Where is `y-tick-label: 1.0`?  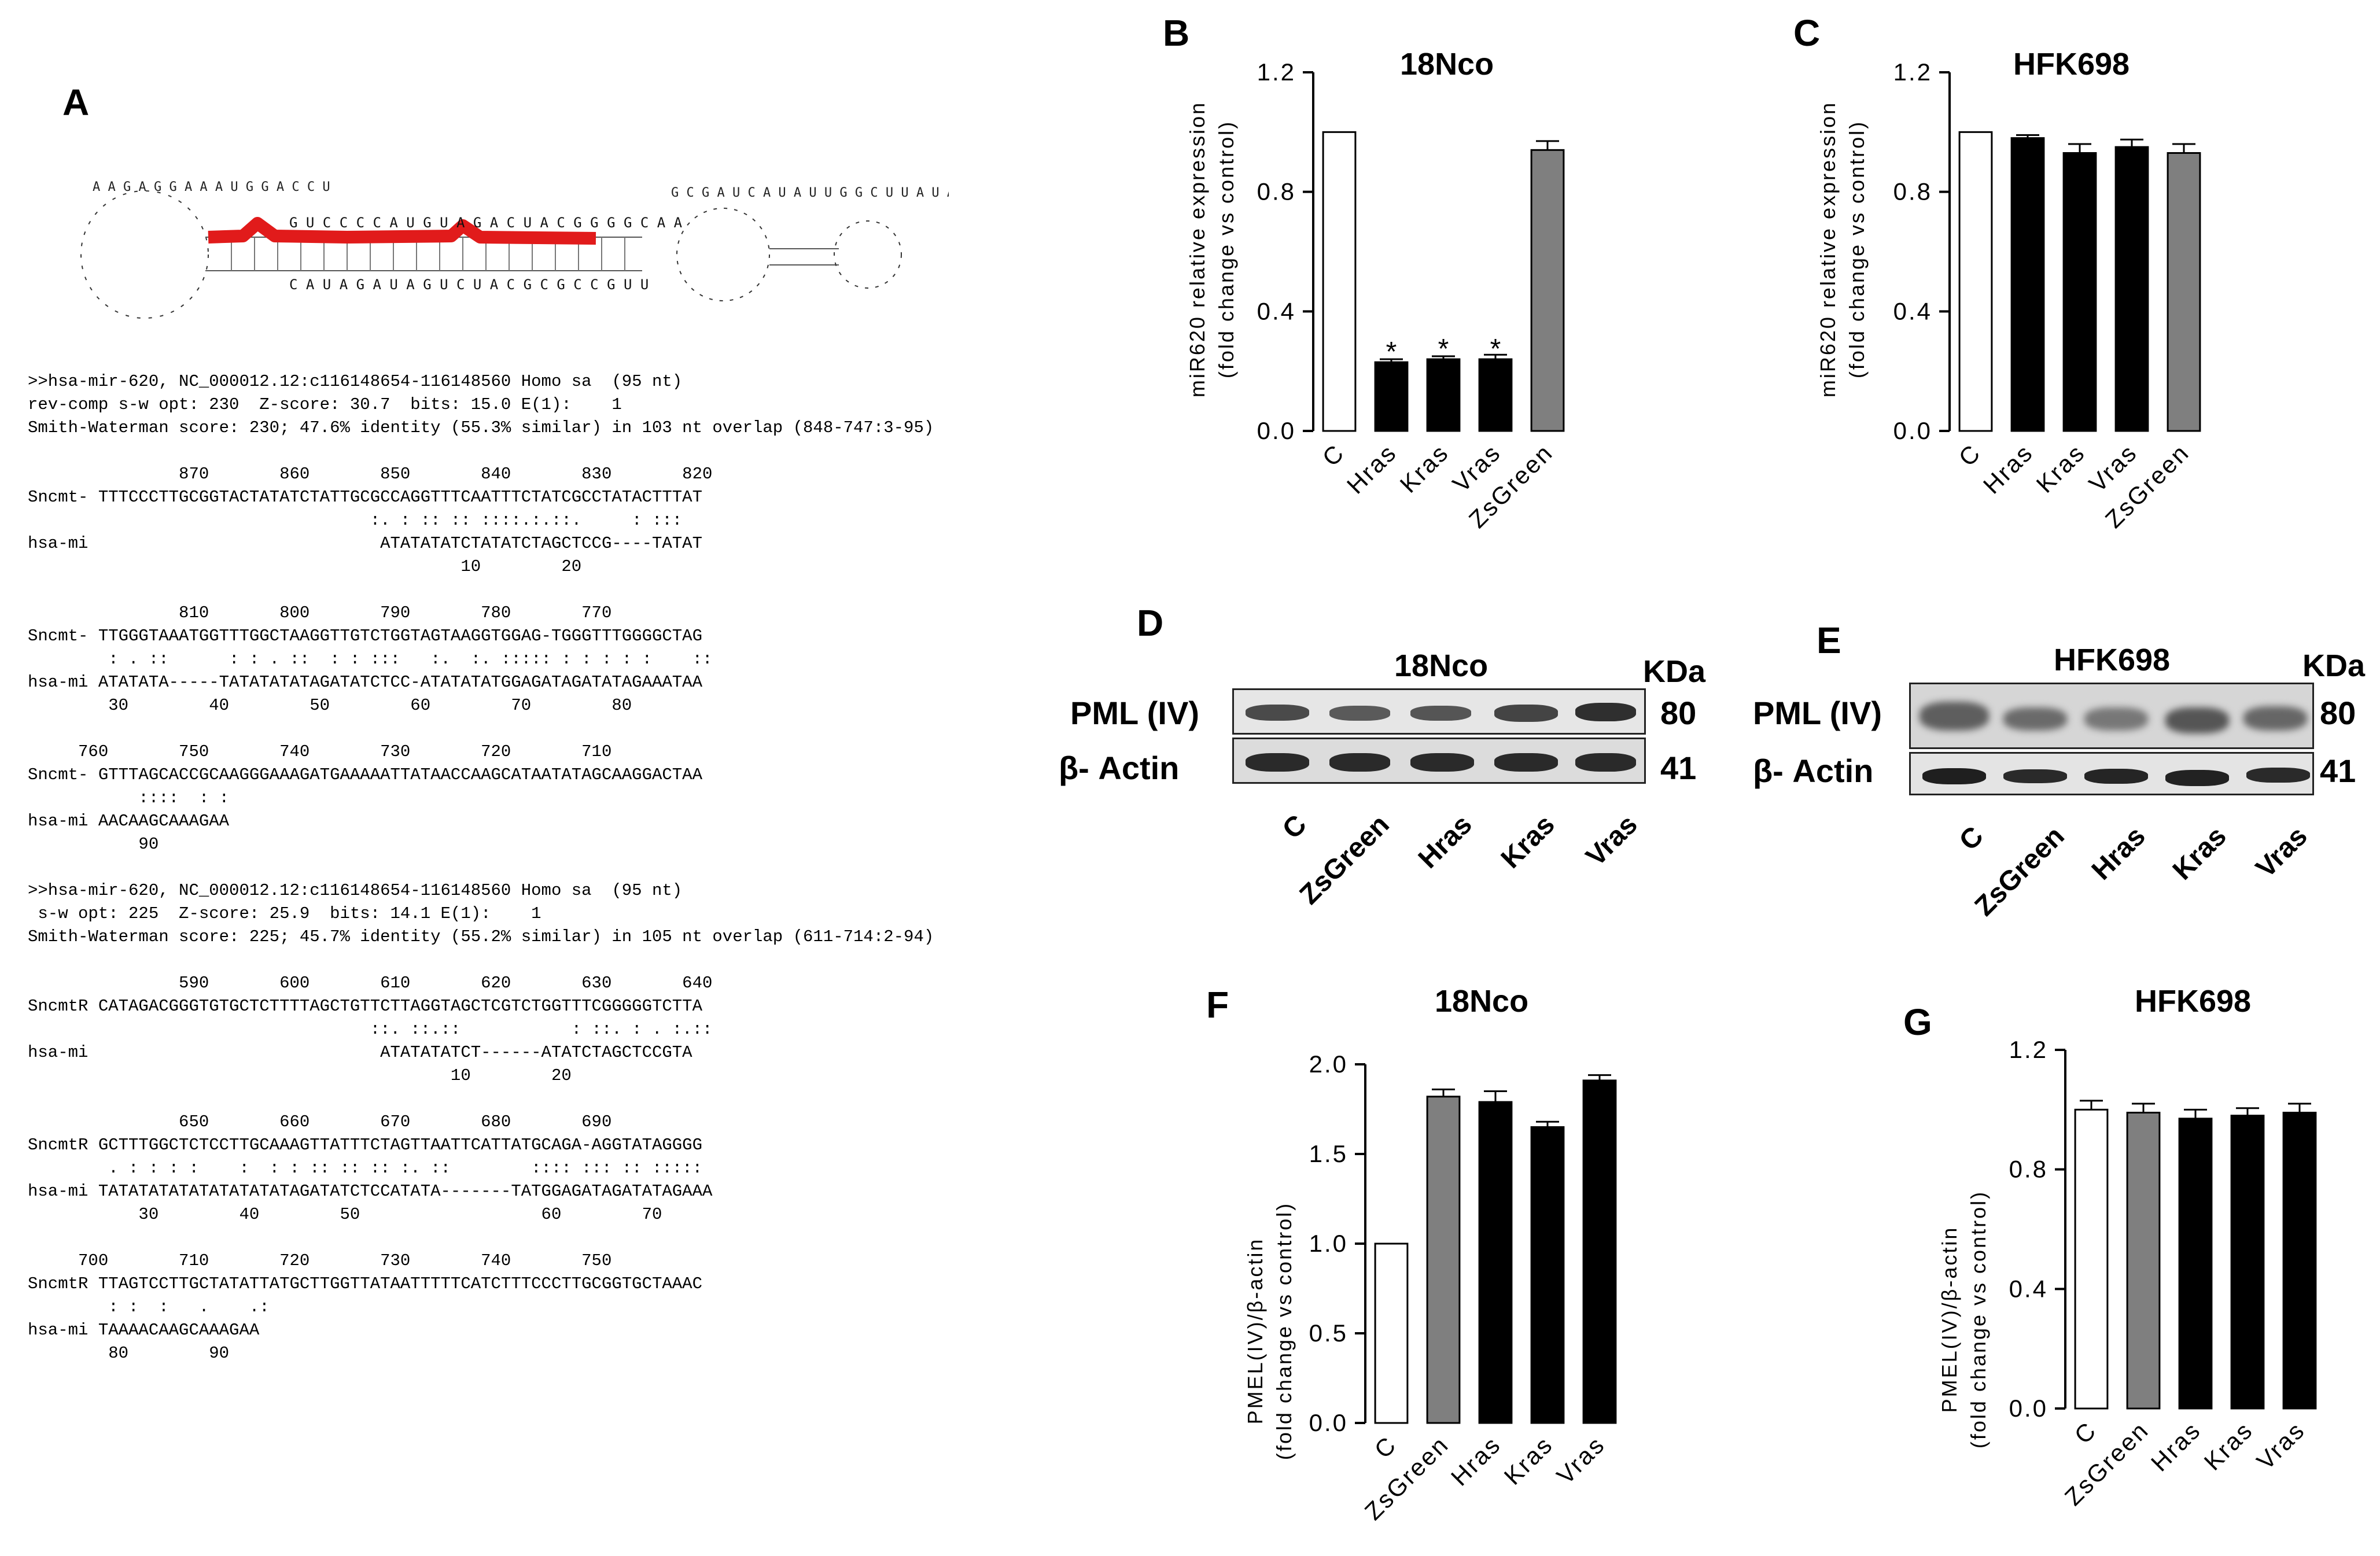 y-tick-label: 1.0 is located at coordinates (1328, 1243).